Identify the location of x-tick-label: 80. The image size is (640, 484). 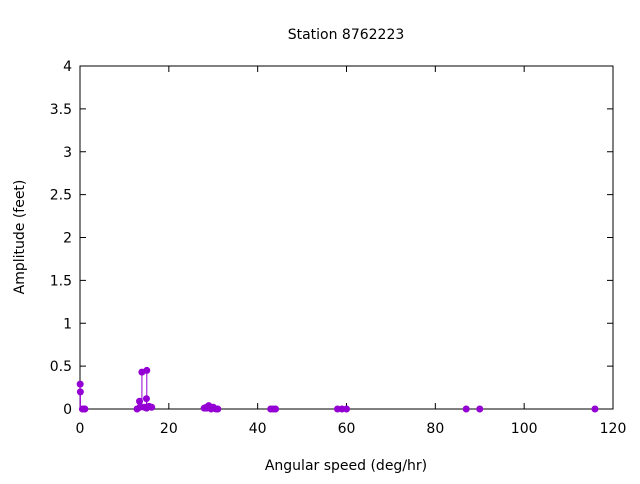
(435, 429).